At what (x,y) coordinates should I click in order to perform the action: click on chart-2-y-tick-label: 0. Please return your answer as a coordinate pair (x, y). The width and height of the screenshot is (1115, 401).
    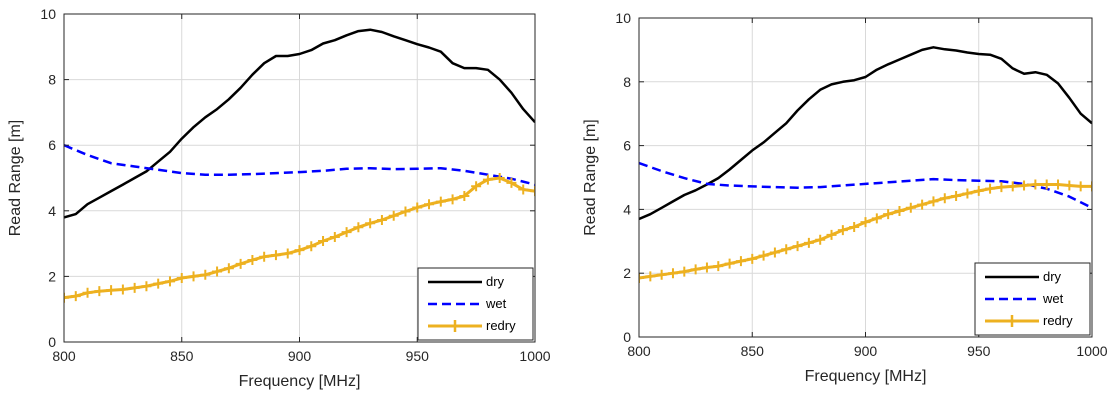
    Looking at the image, I should click on (627, 337).